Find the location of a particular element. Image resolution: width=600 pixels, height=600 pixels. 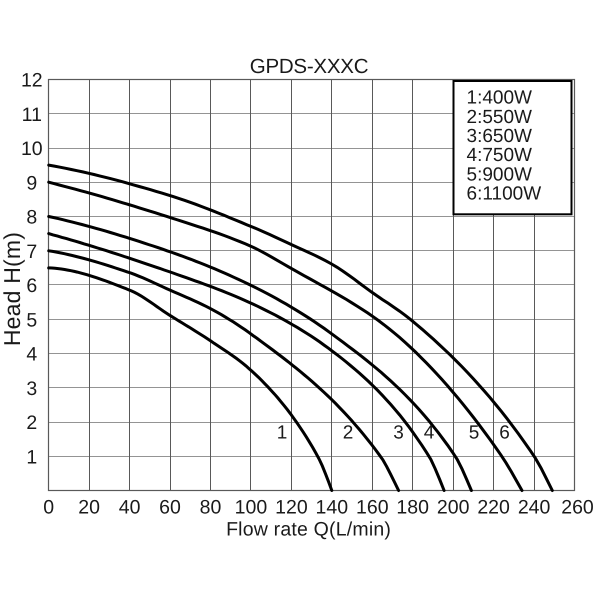

svg-text: 8 is located at coordinates (31, 218).